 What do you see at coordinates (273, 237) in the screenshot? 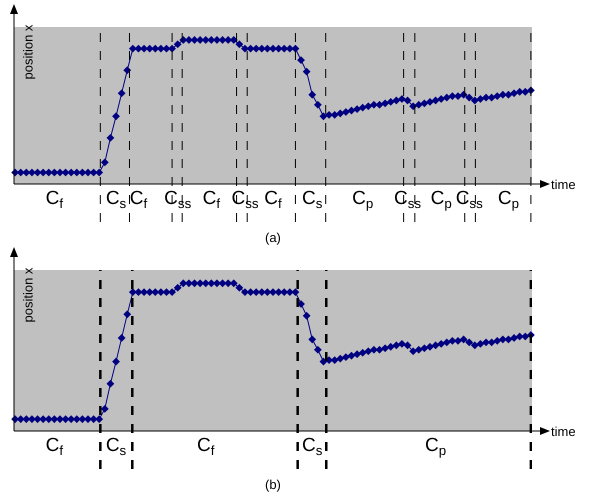
I see `text: (a)` at bounding box center [273, 237].